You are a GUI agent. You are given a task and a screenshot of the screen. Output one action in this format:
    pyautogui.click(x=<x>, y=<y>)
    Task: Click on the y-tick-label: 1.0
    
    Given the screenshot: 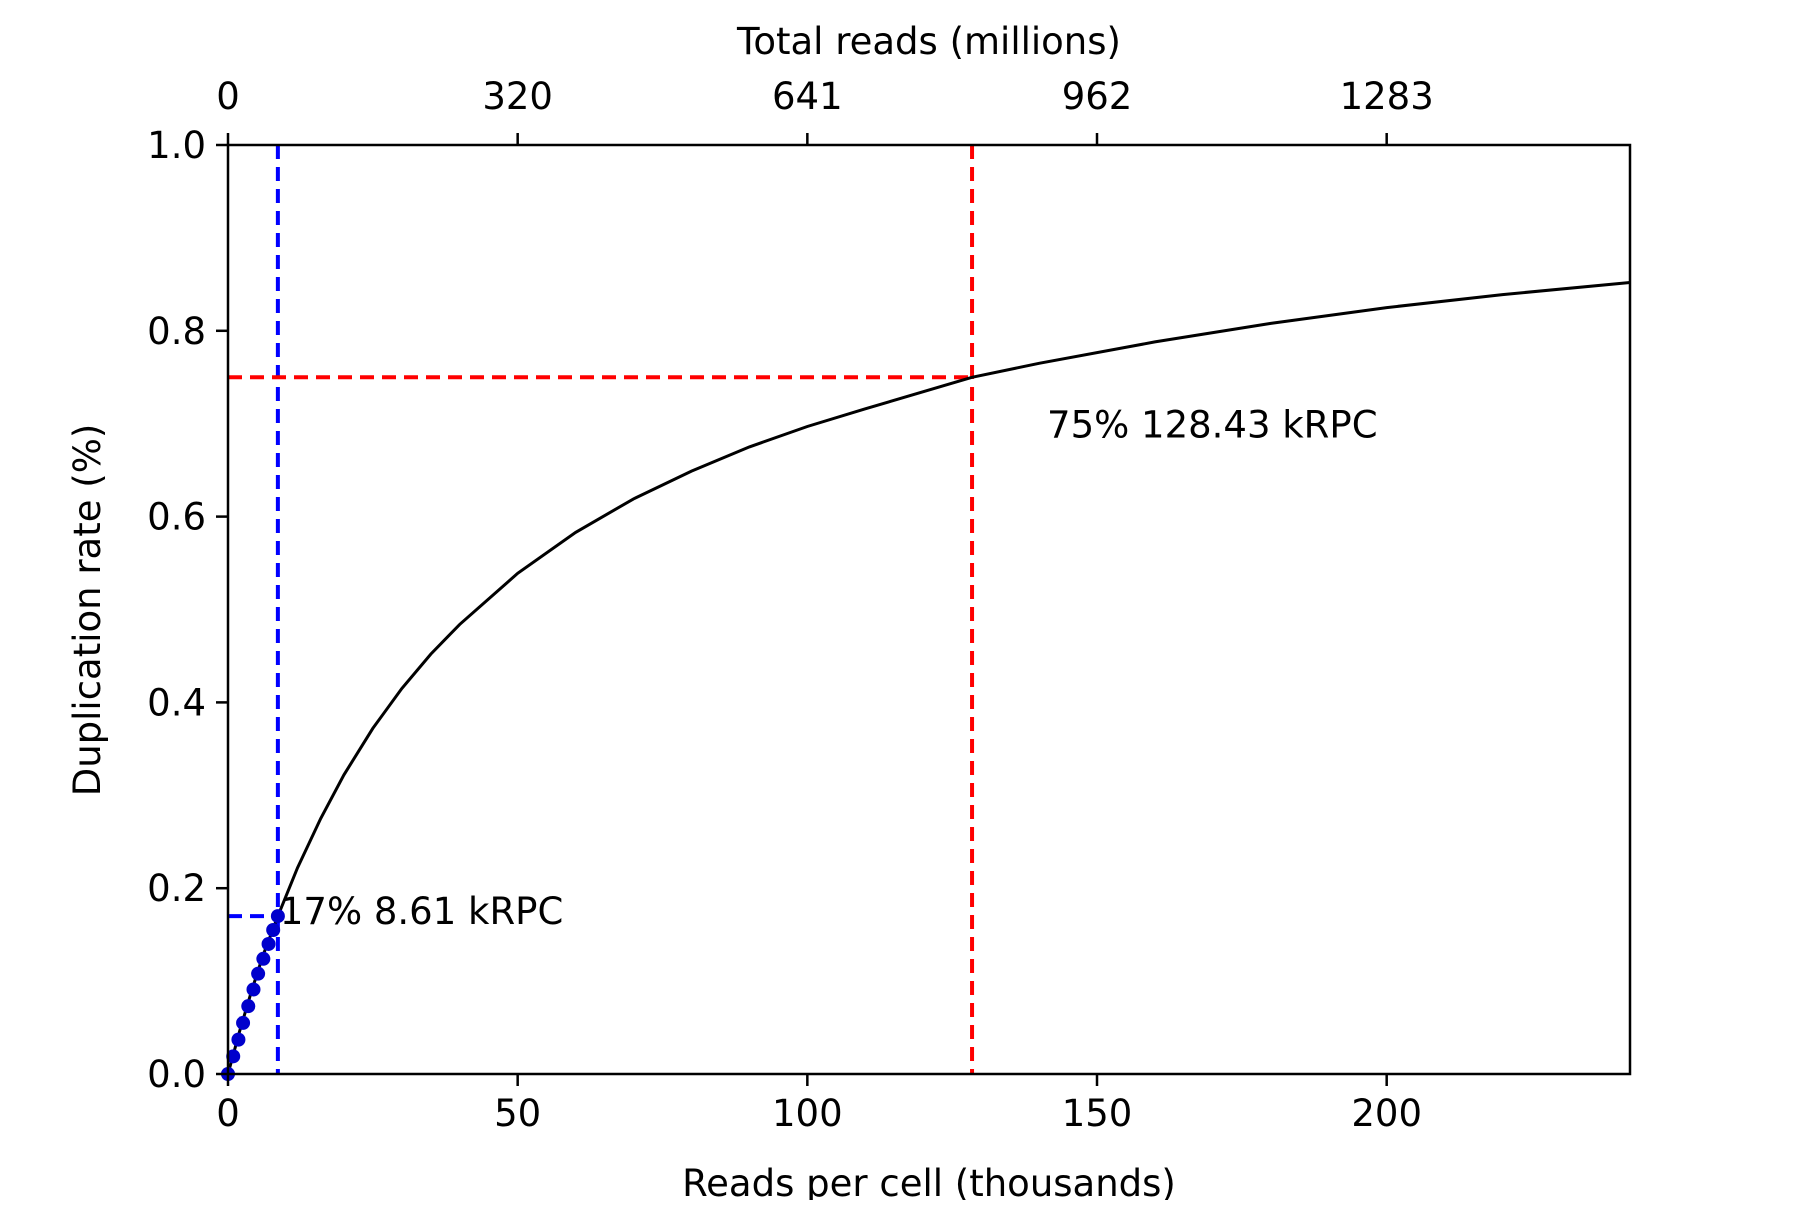 What is the action you would take?
    pyautogui.click(x=176, y=145)
    